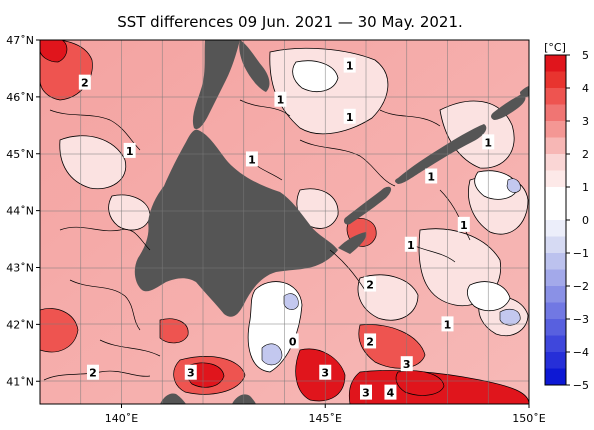 The image size is (594, 430). Describe the element at coordinates (581, 385) in the screenshot. I see `colorbar-tick-label: −5` at that location.